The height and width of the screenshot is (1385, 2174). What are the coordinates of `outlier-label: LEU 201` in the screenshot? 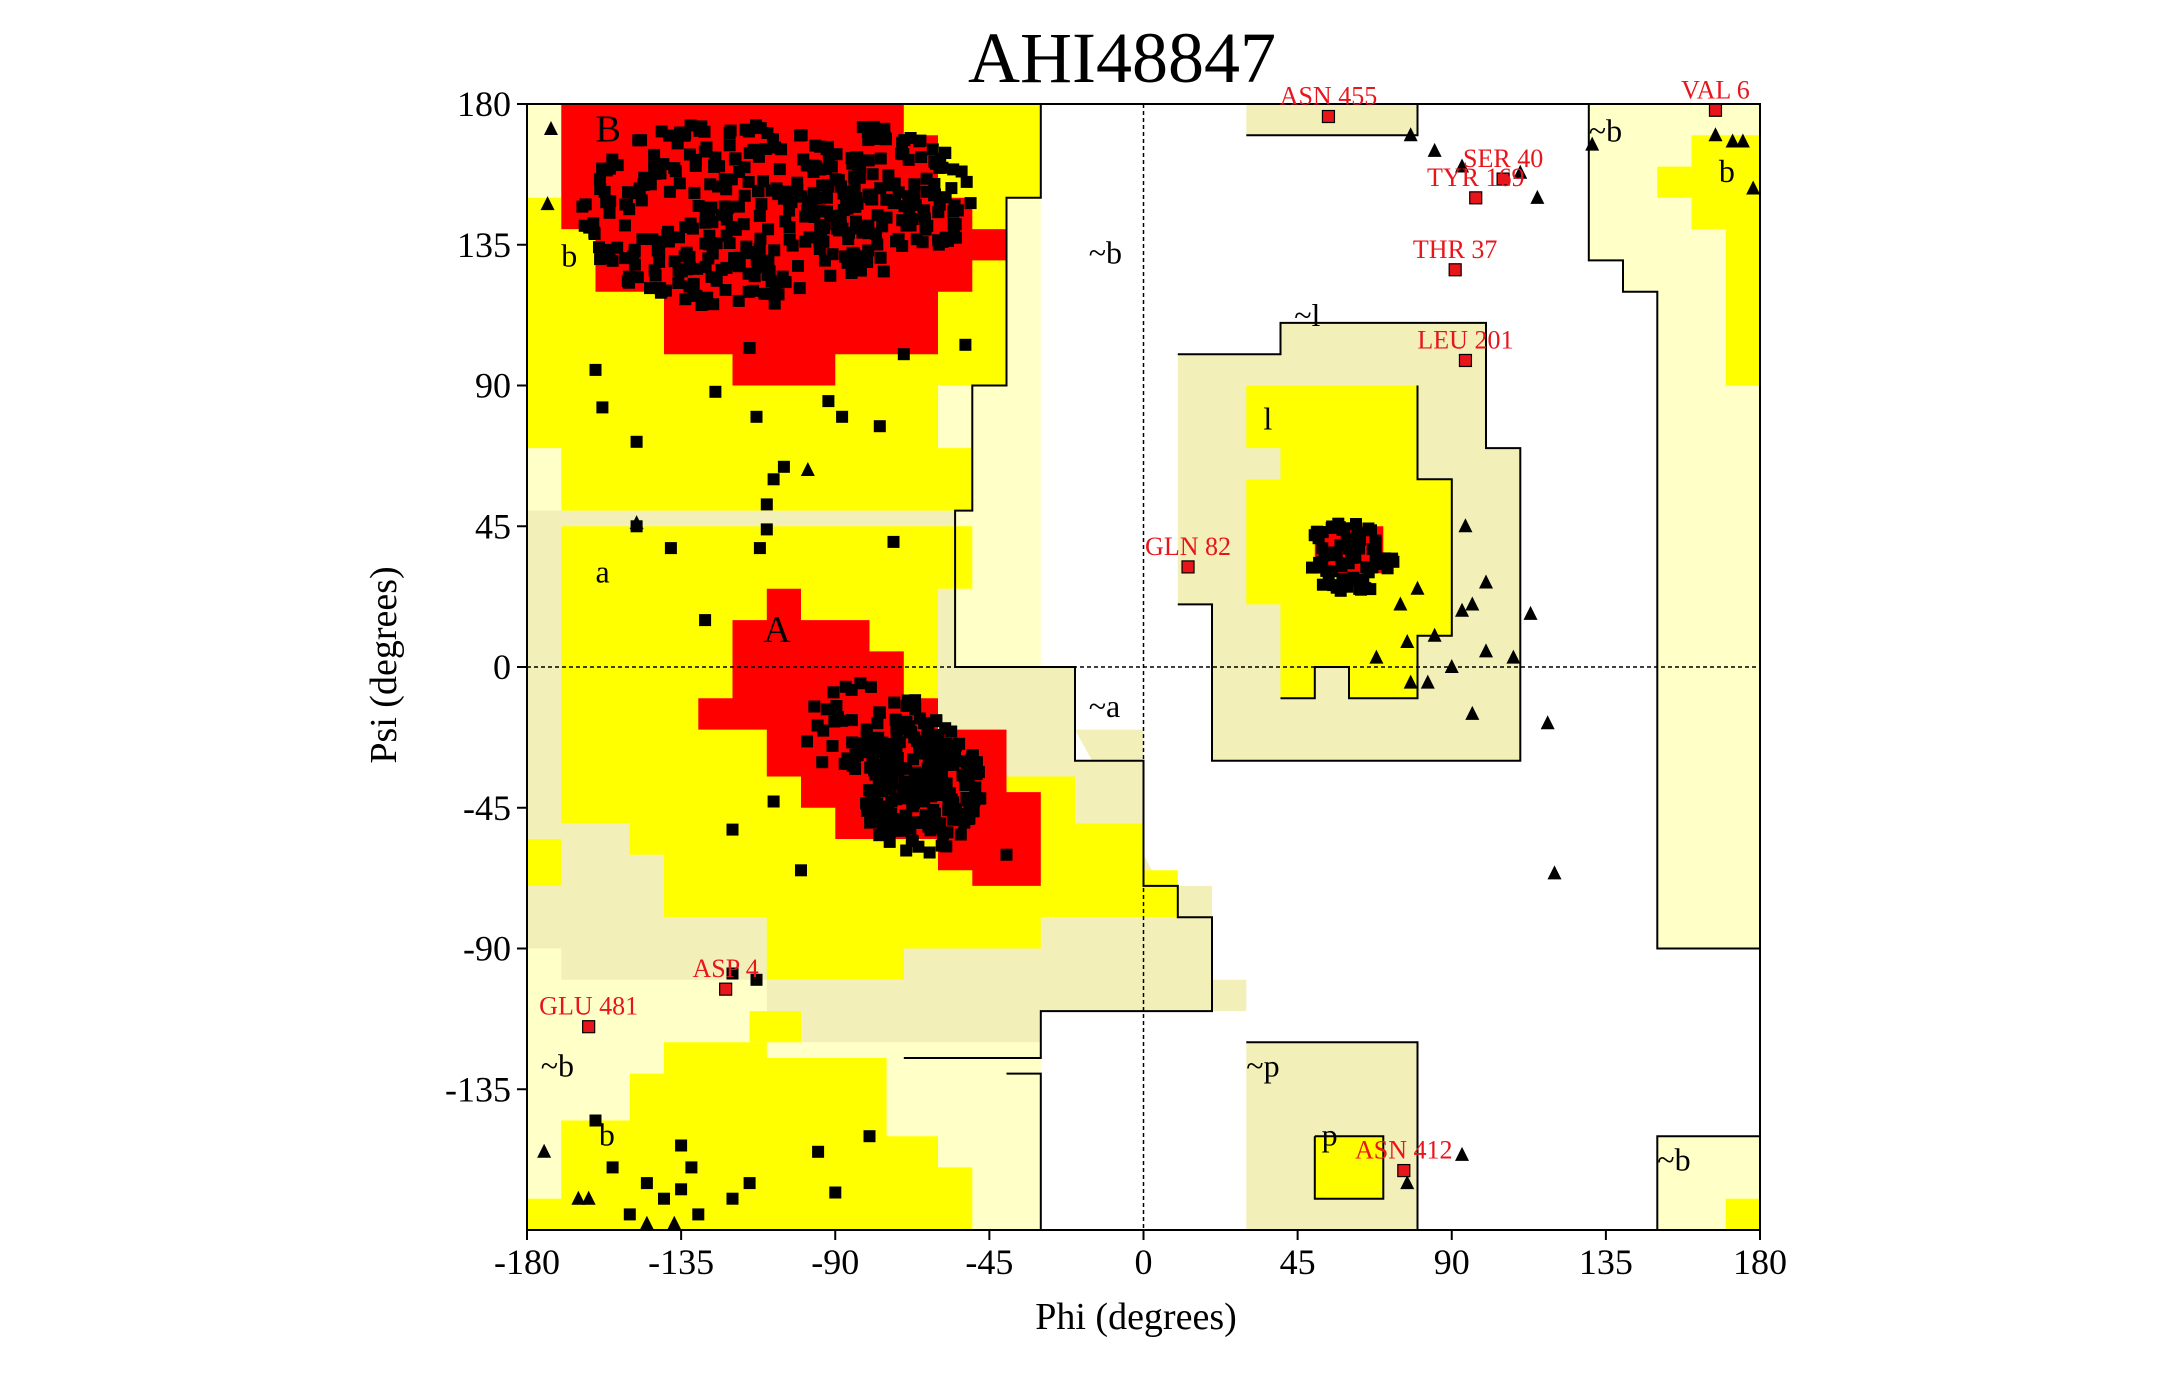 It's located at (1465, 339).